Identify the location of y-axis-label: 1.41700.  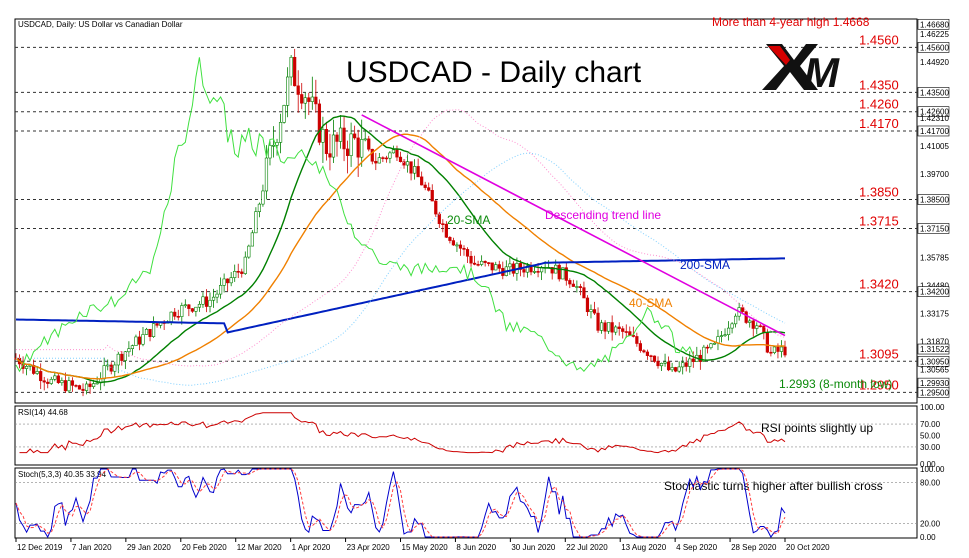
(934, 131).